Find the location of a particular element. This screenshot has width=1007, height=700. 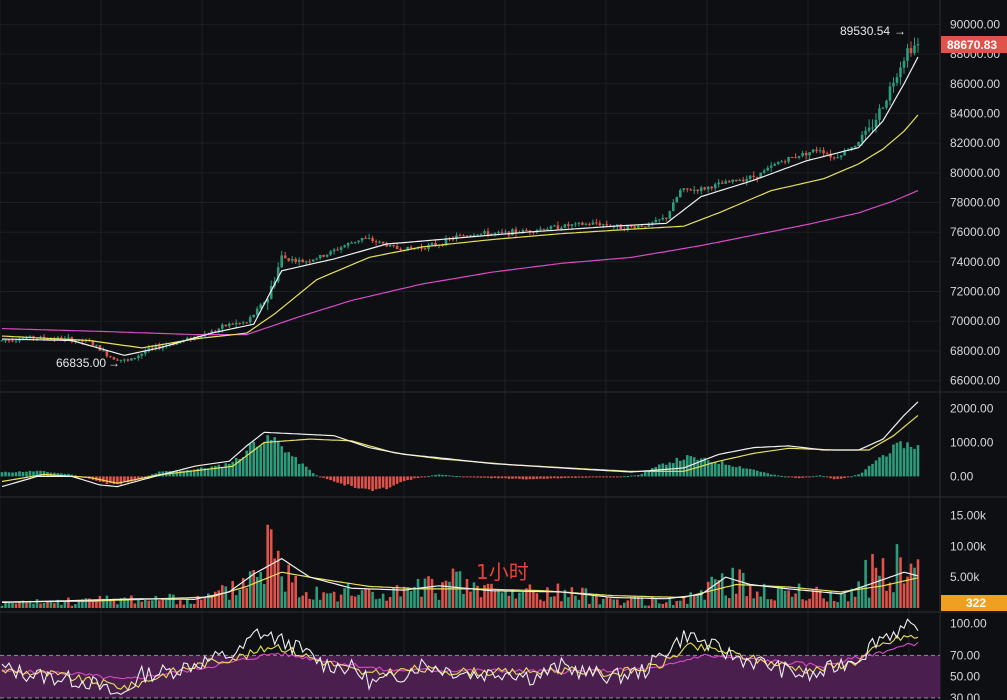

last-volume-badge-bg is located at coordinates (974, 603).